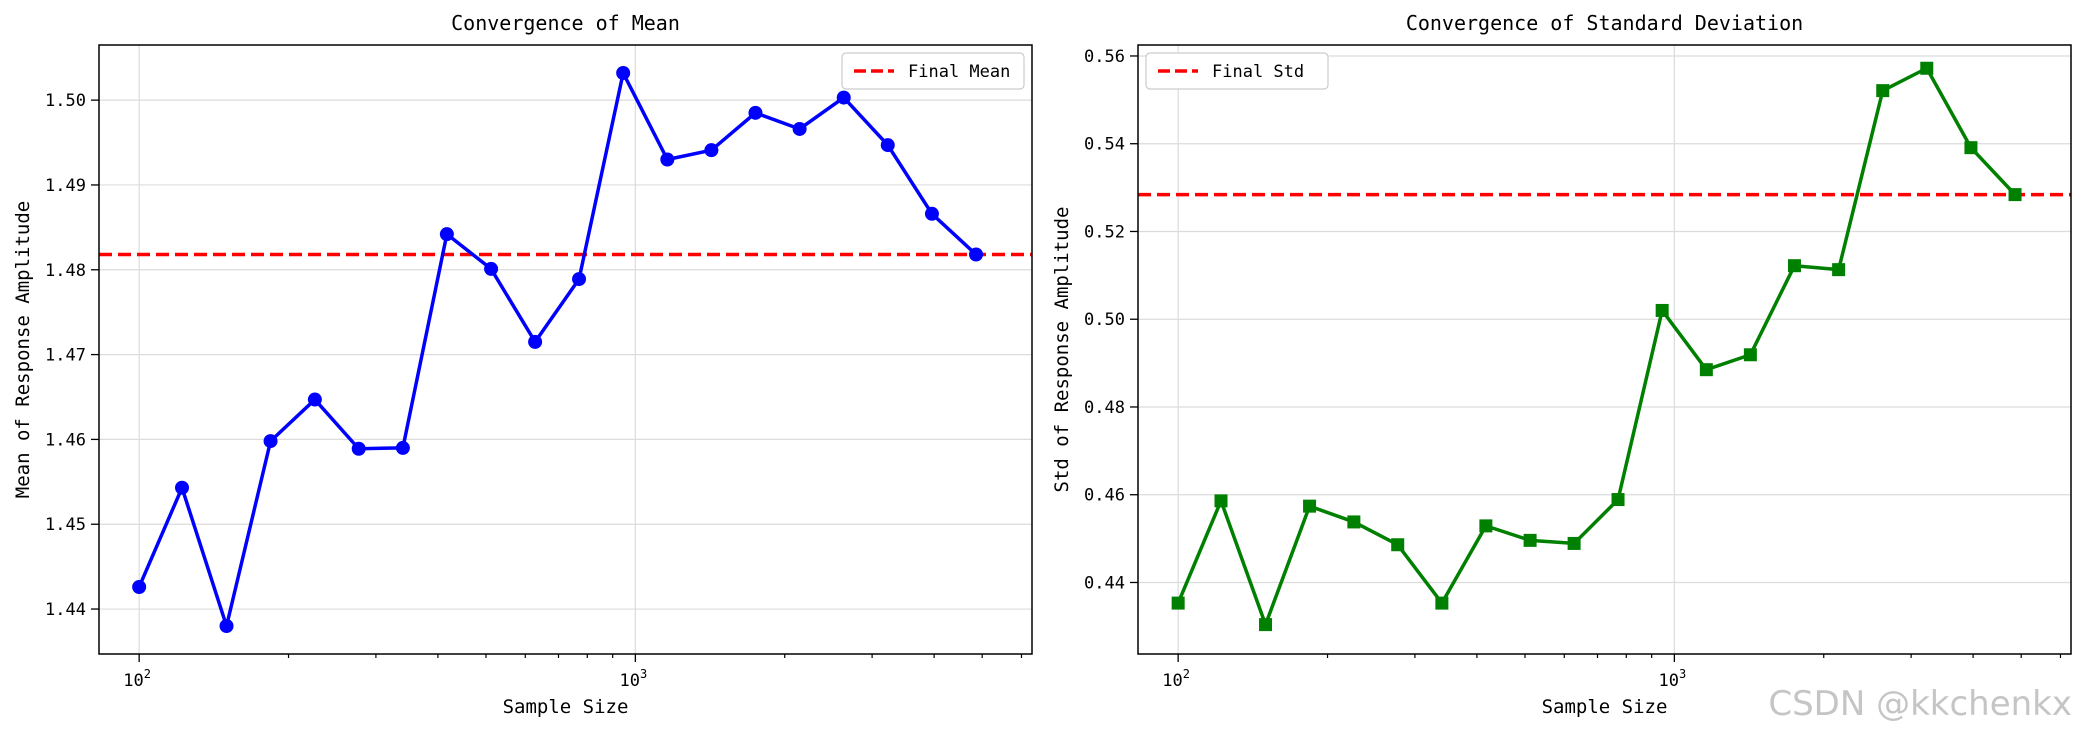  I want to click on y-tick-label: 0.44, so click(1104, 583).